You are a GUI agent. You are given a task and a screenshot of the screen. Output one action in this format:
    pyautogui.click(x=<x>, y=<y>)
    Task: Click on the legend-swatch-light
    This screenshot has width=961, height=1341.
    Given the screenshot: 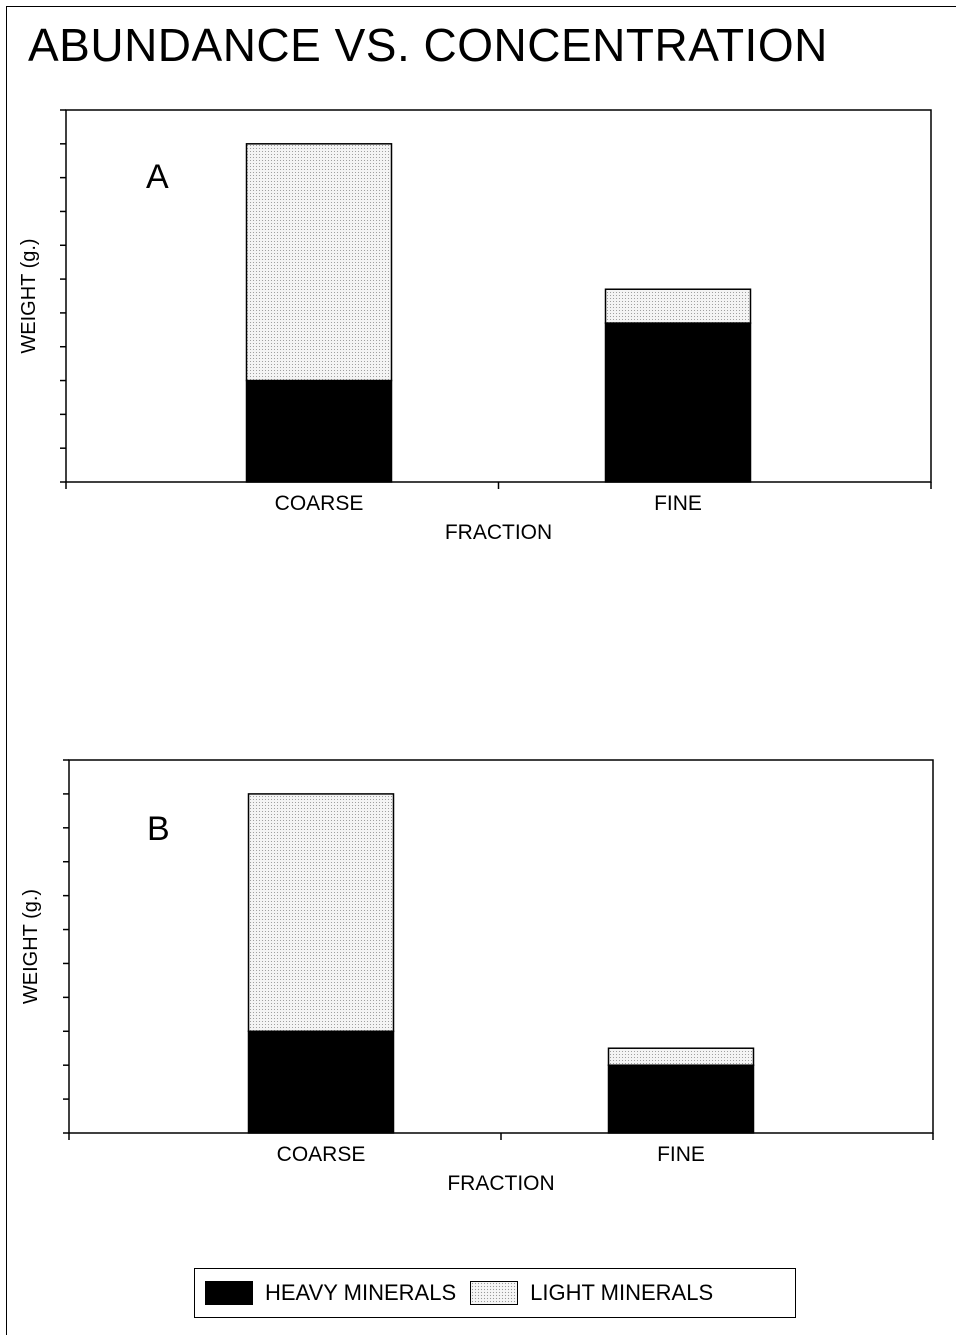 What is the action you would take?
    pyautogui.click(x=494, y=1293)
    